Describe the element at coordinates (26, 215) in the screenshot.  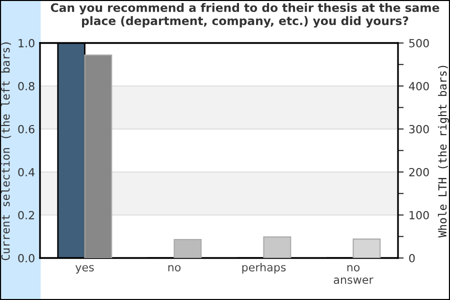
I see `y-tick-label: 0.2` at that location.